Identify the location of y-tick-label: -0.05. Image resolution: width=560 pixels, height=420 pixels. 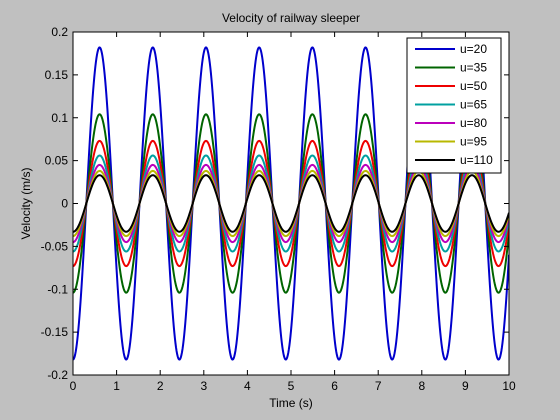
(55, 246).